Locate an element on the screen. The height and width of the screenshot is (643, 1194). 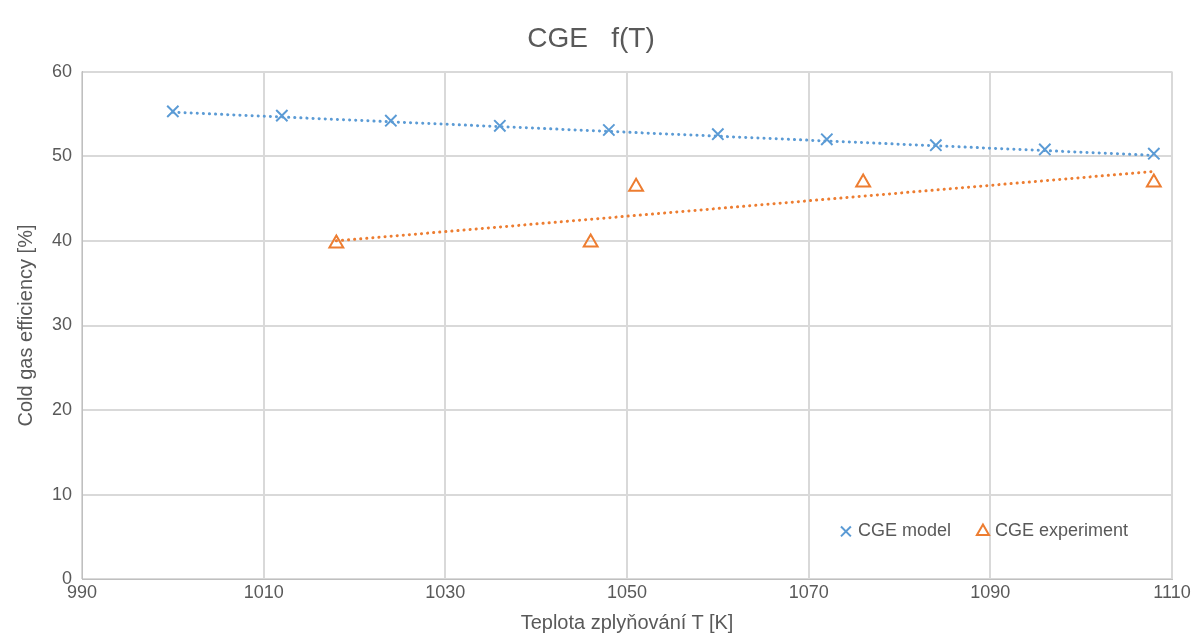
y-tick-label: 50 is located at coordinates (62, 155).